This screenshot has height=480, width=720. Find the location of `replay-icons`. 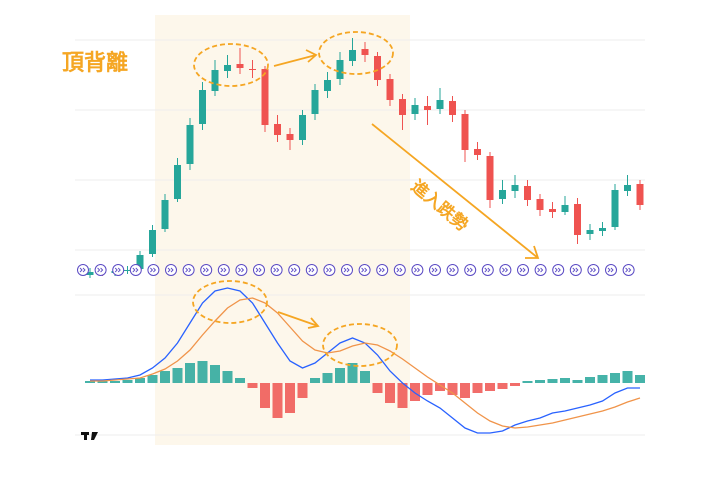

replay-icons is located at coordinates (356, 270).